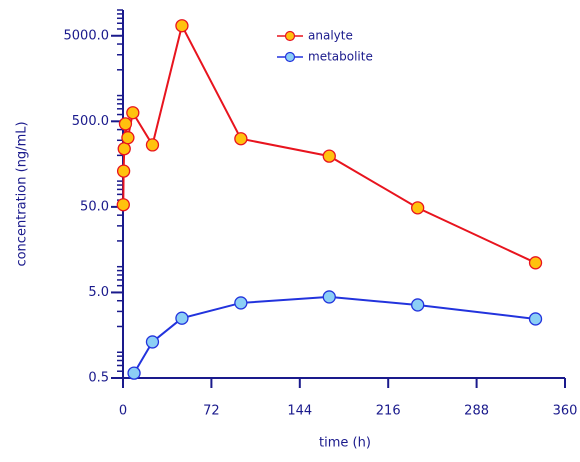  Describe the element at coordinates (565, 411) in the screenshot. I see `x-tick-label: 360` at that location.